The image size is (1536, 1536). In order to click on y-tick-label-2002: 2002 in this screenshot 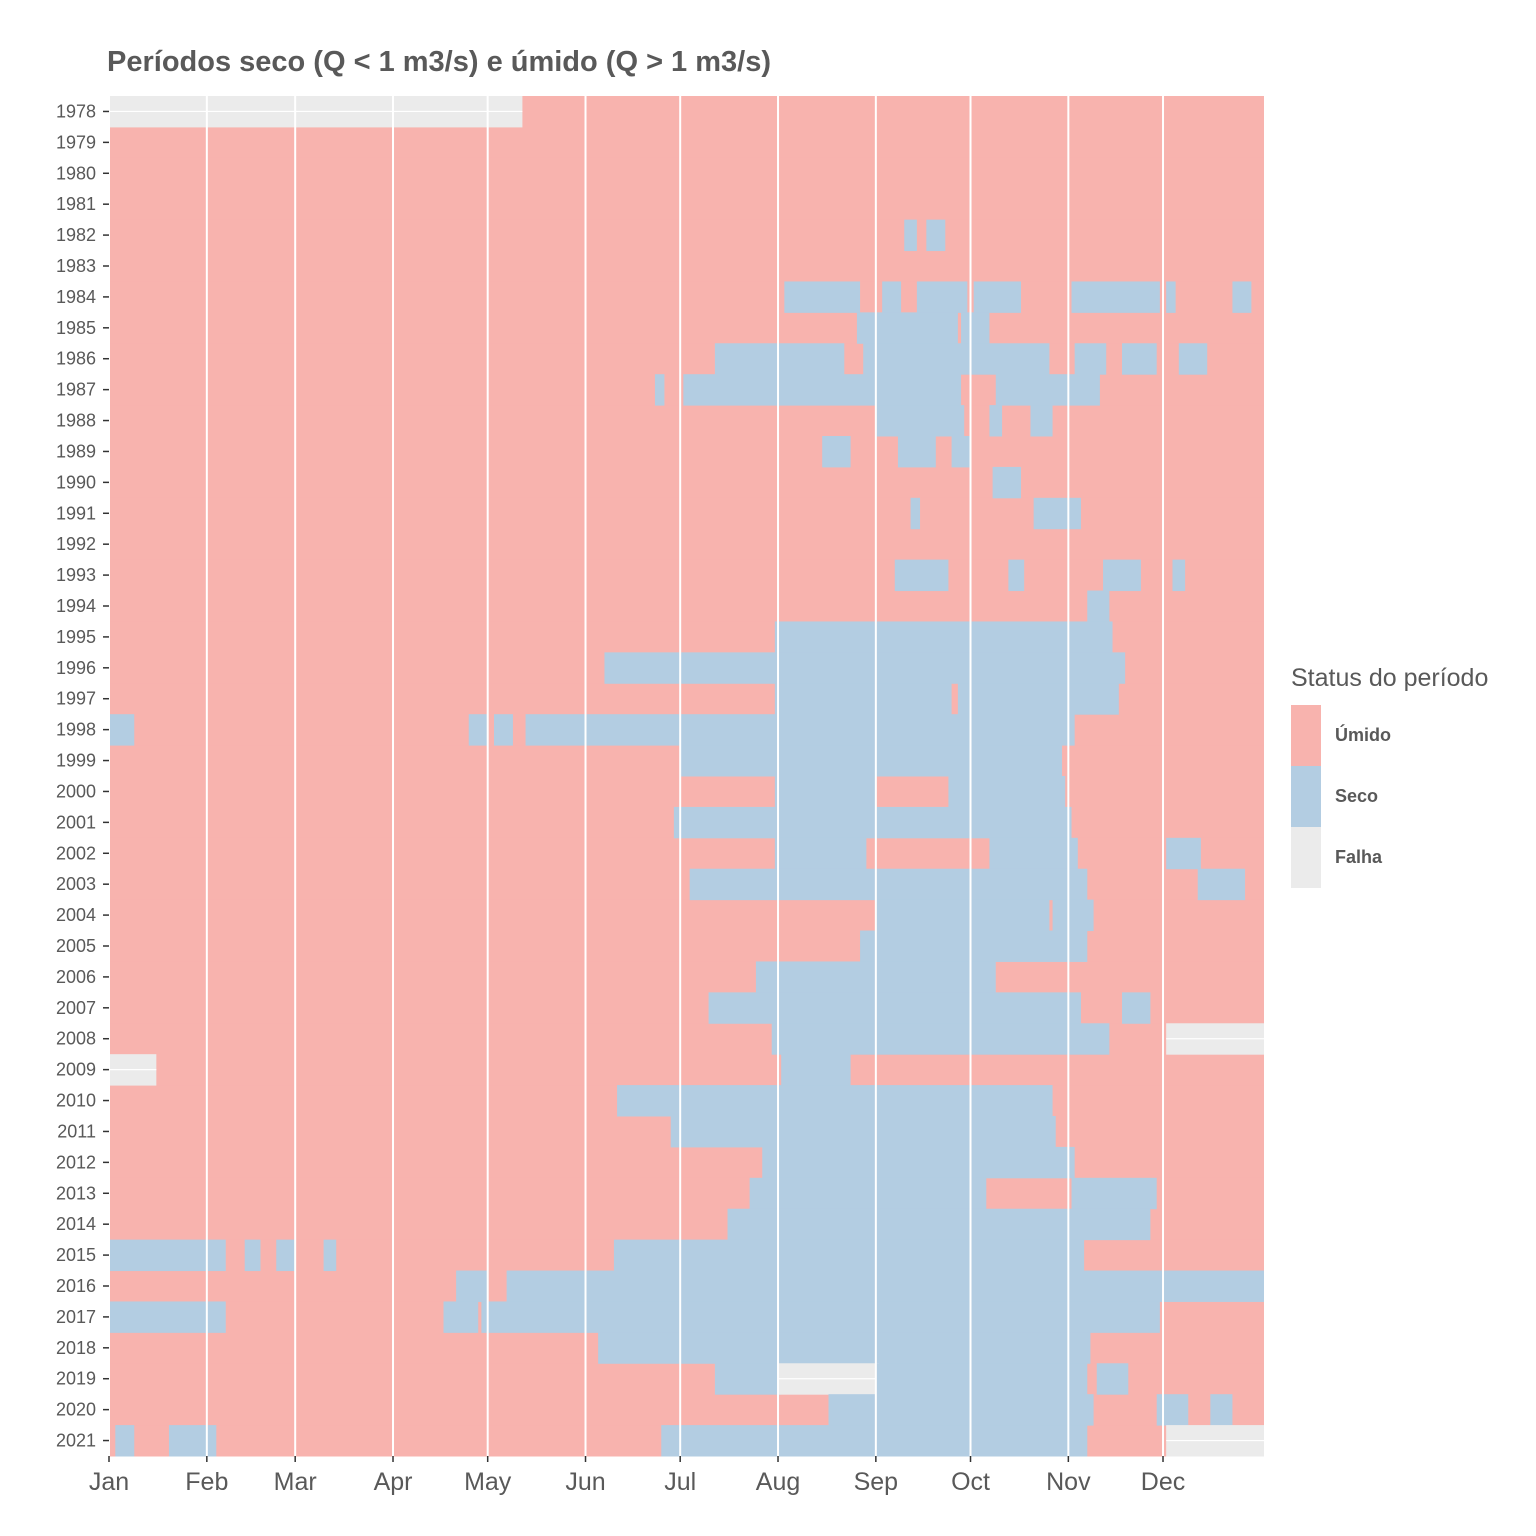, I will do `click(76, 853)`.